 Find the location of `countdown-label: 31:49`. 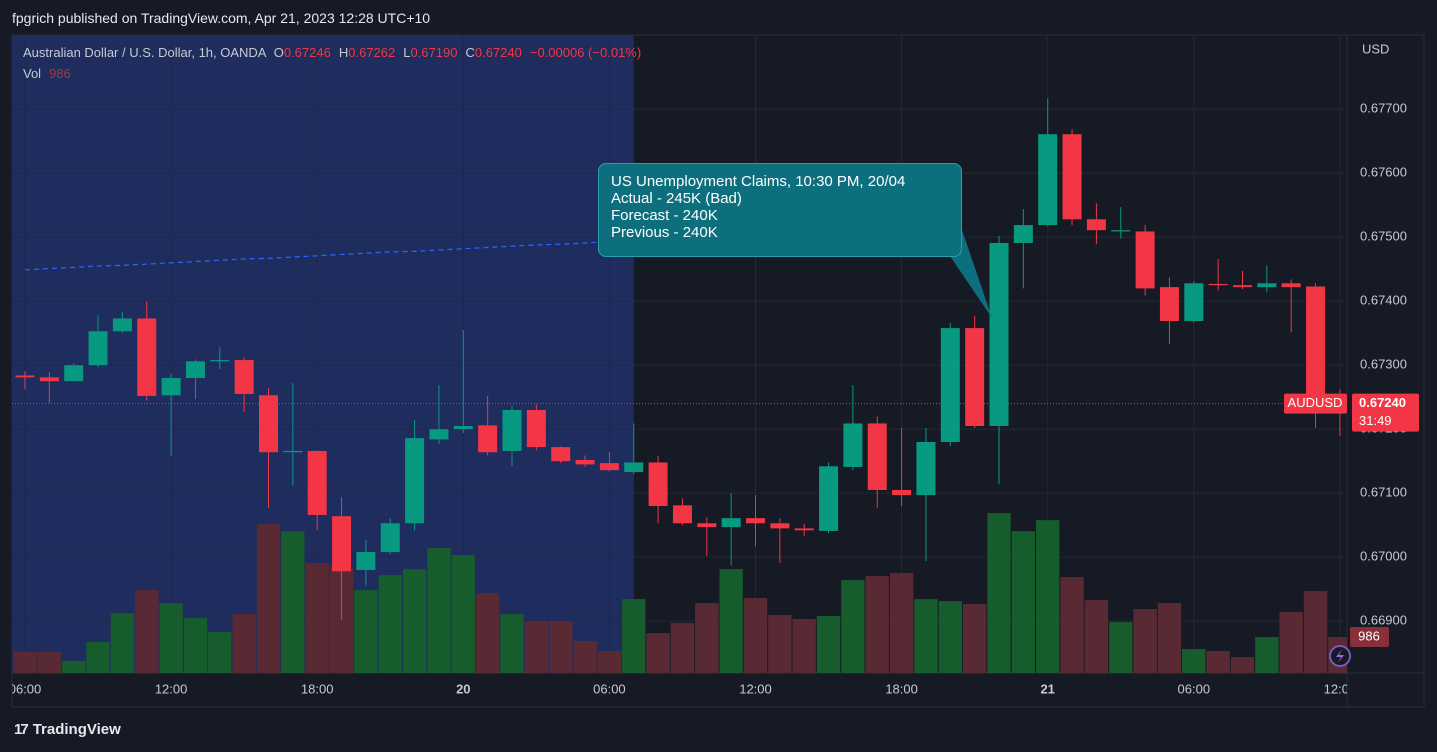

countdown-label: 31:49 is located at coordinates (1375, 420).